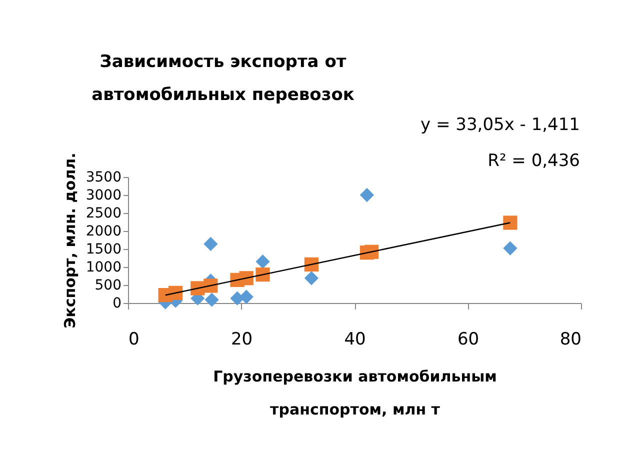  Describe the element at coordinates (241, 340) in the screenshot. I see `x-tick-label: 20` at that location.